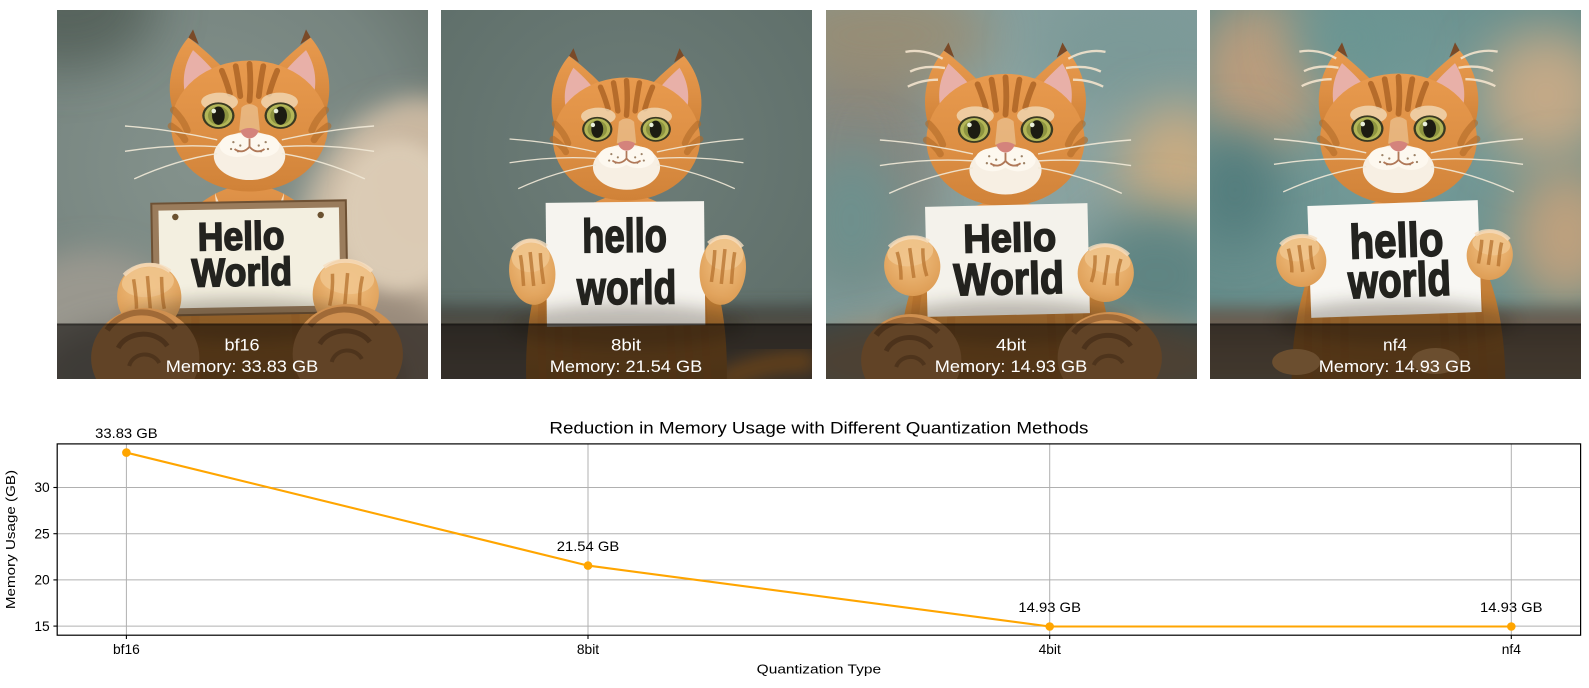 The height and width of the screenshot is (688, 1589). I want to click on svg-text: 21.54 GB, so click(588, 546).